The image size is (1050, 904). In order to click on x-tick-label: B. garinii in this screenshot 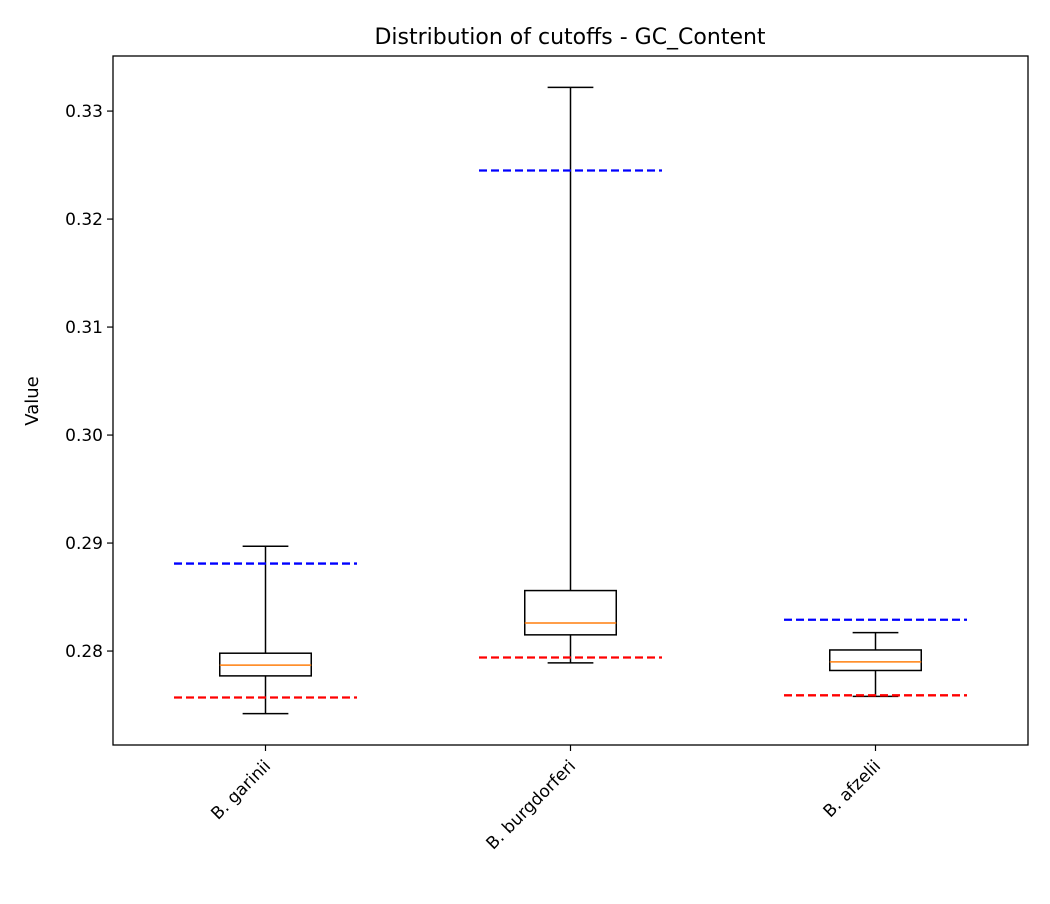, I will do `click(241, 790)`.